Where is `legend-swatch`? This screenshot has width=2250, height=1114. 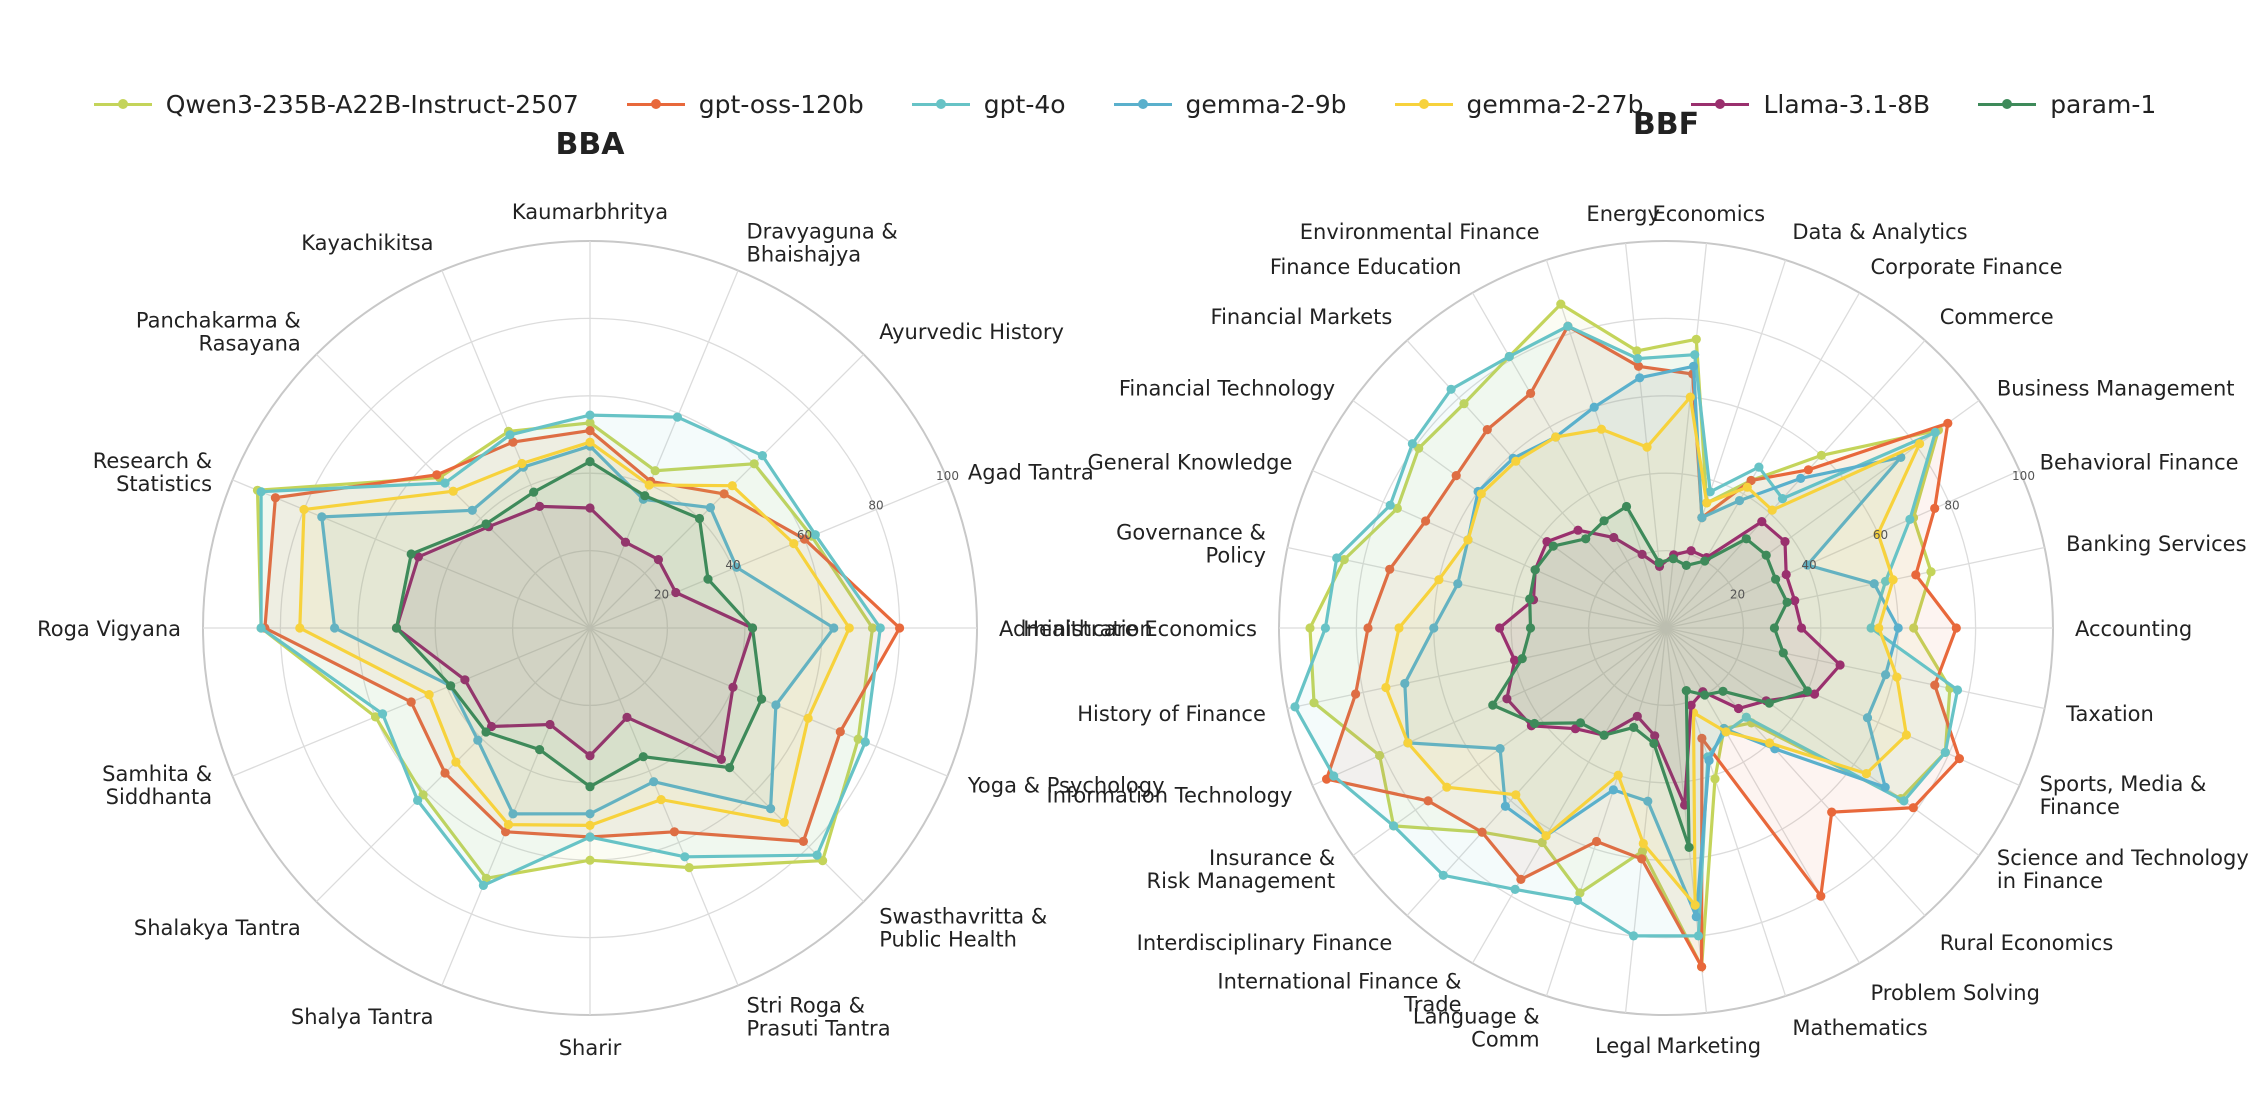
legend-swatch is located at coordinates (1720, 104).